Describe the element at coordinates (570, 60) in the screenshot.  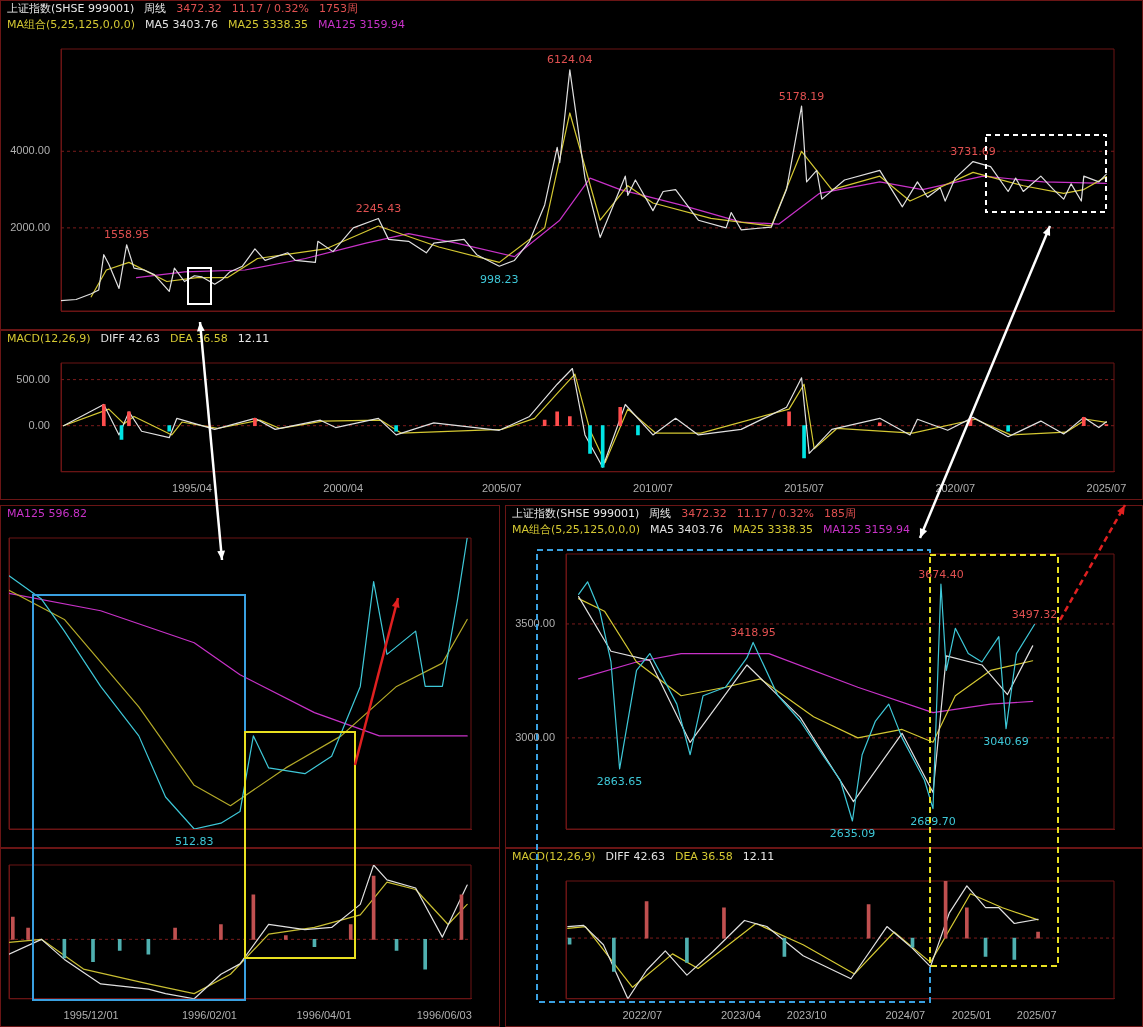
I see `annotation: 6124.04` at that location.